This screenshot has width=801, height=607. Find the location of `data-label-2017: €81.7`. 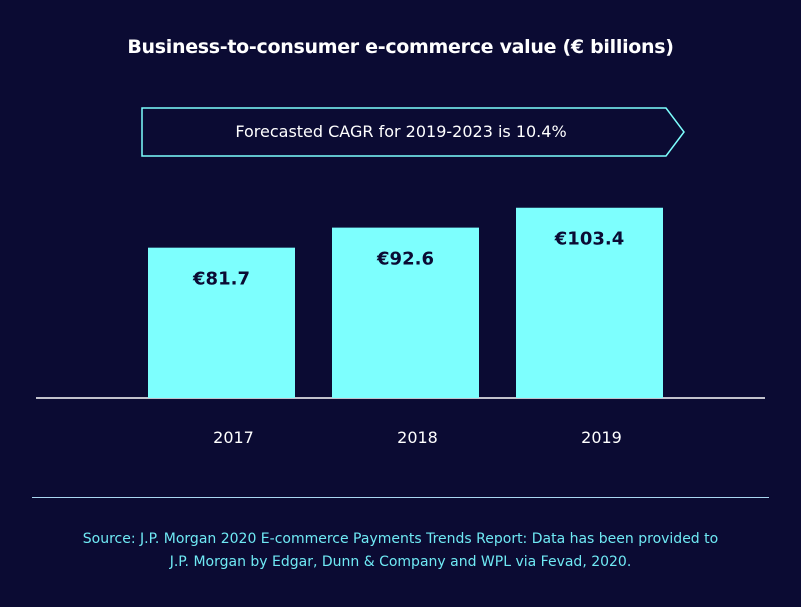

data-label-2017: €81.7 is located at coordinates (221, 279).